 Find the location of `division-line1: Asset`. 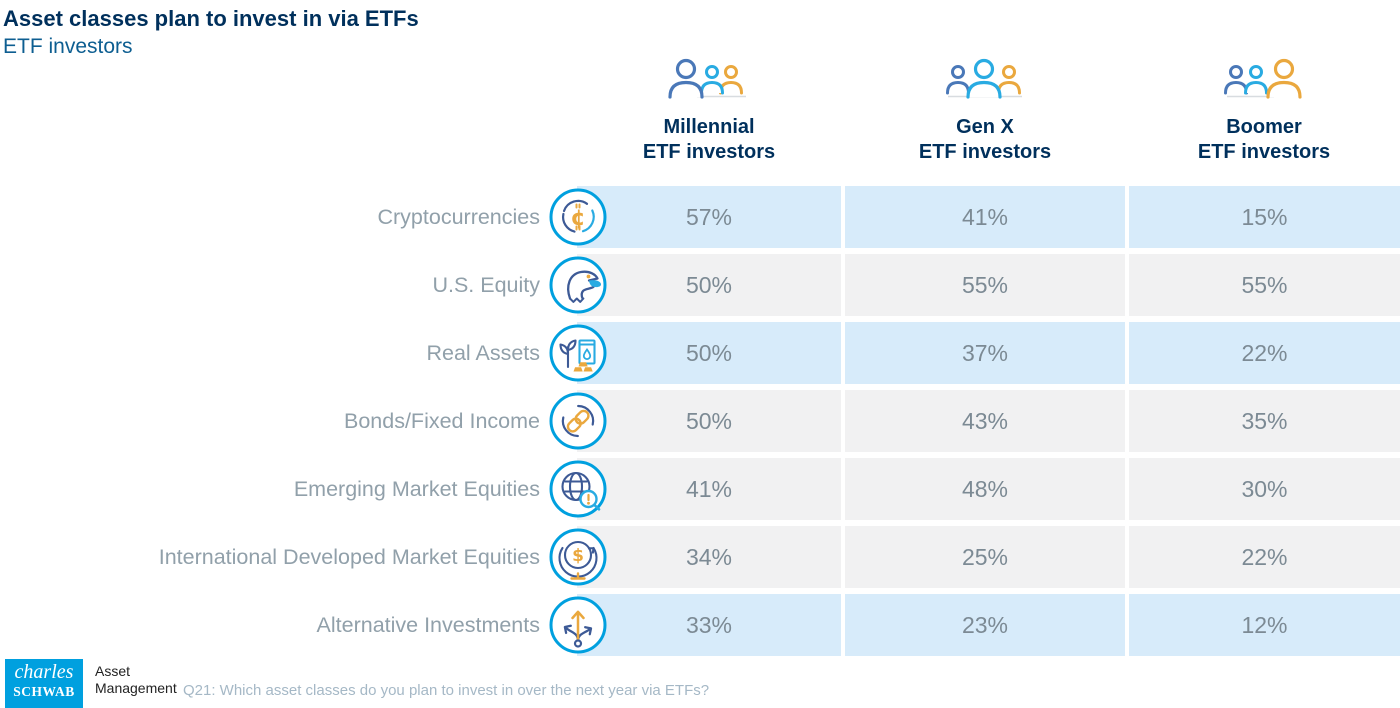

division-line1: Asset is located at coordinates (113, 671).